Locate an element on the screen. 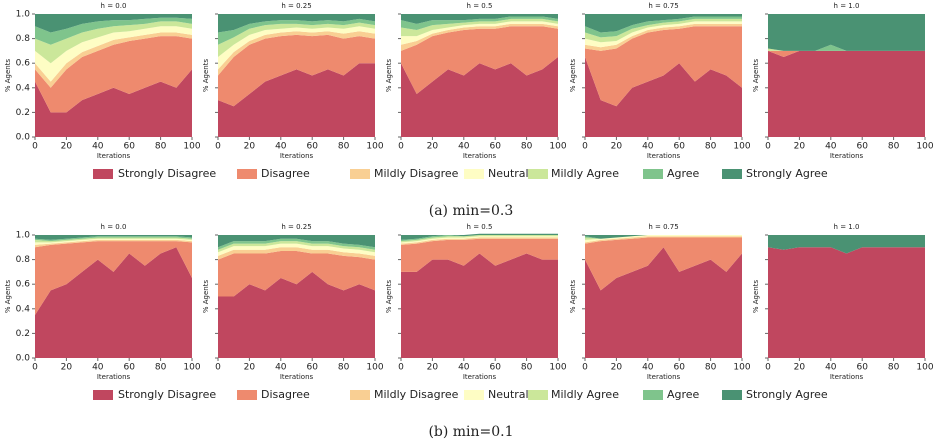  chart-title: h = 0.5 is located at coordinates (480, 6).